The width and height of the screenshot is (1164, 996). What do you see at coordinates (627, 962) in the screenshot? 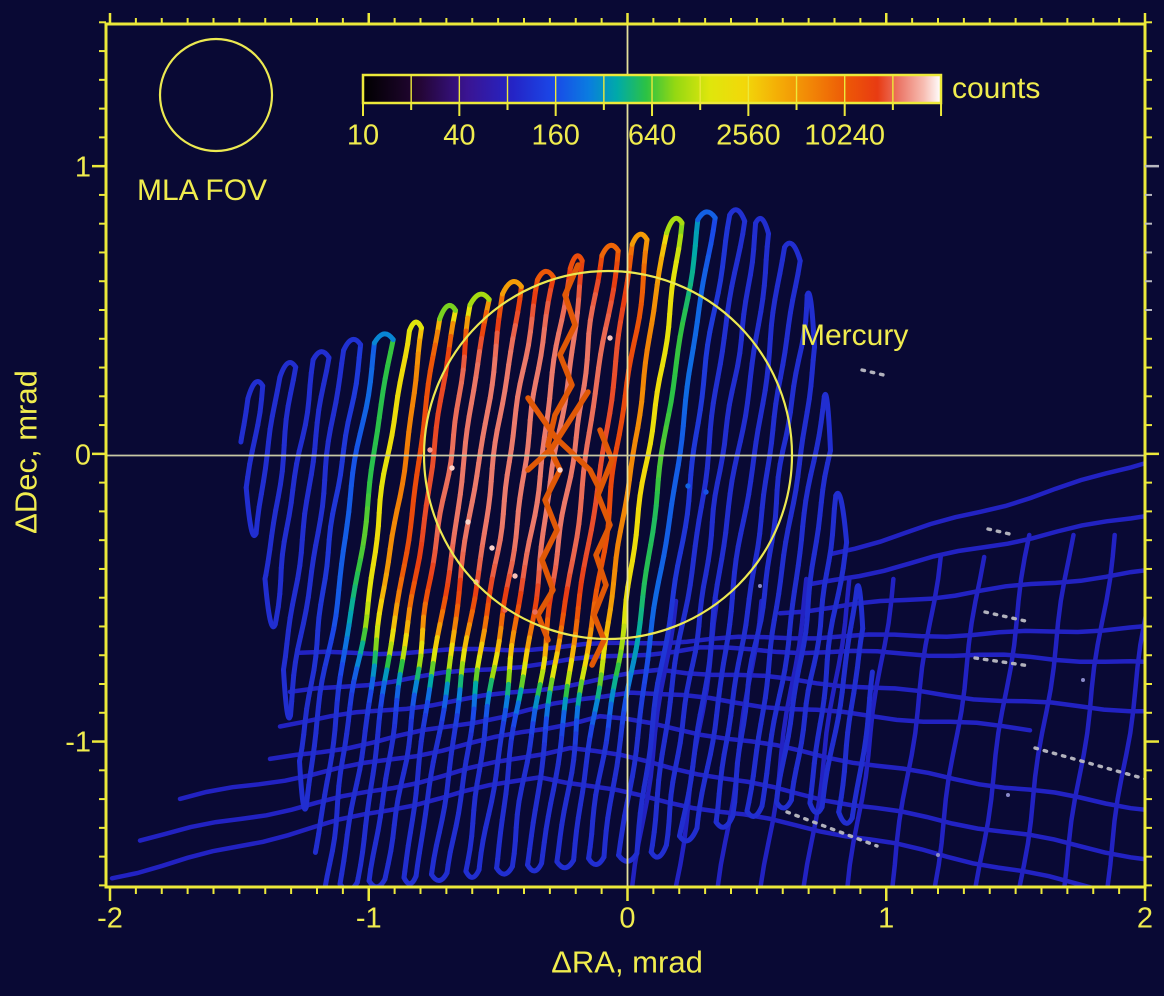
I see `x-axis-label: ΔRA, mrad` at bounding box center [627, 962].